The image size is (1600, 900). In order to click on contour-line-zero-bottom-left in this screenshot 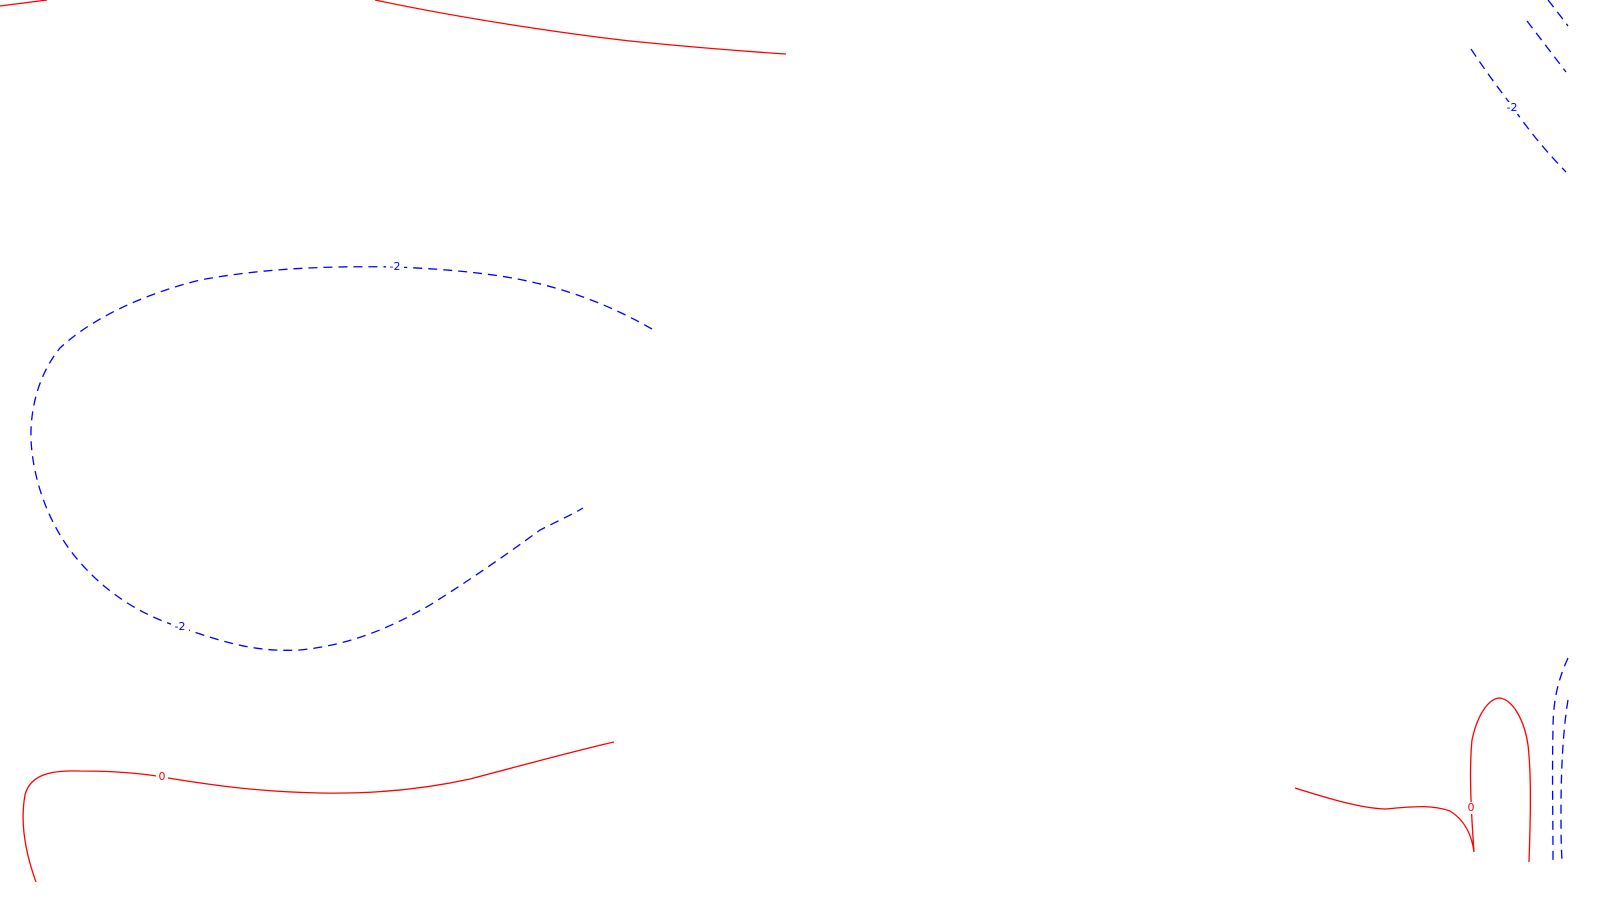, I will do `click(318, 812)`.